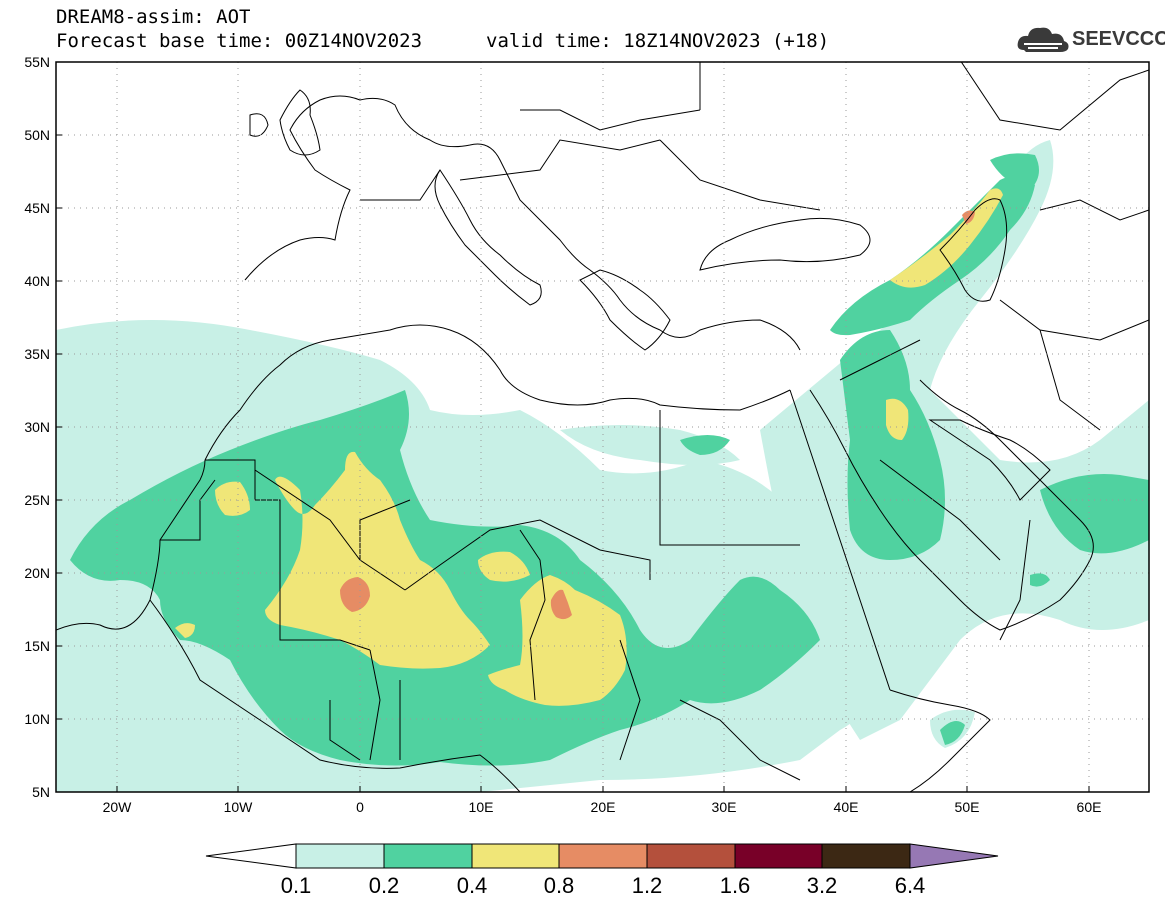  I want to click on colorbar-label: 0.8, so click(559, 885).